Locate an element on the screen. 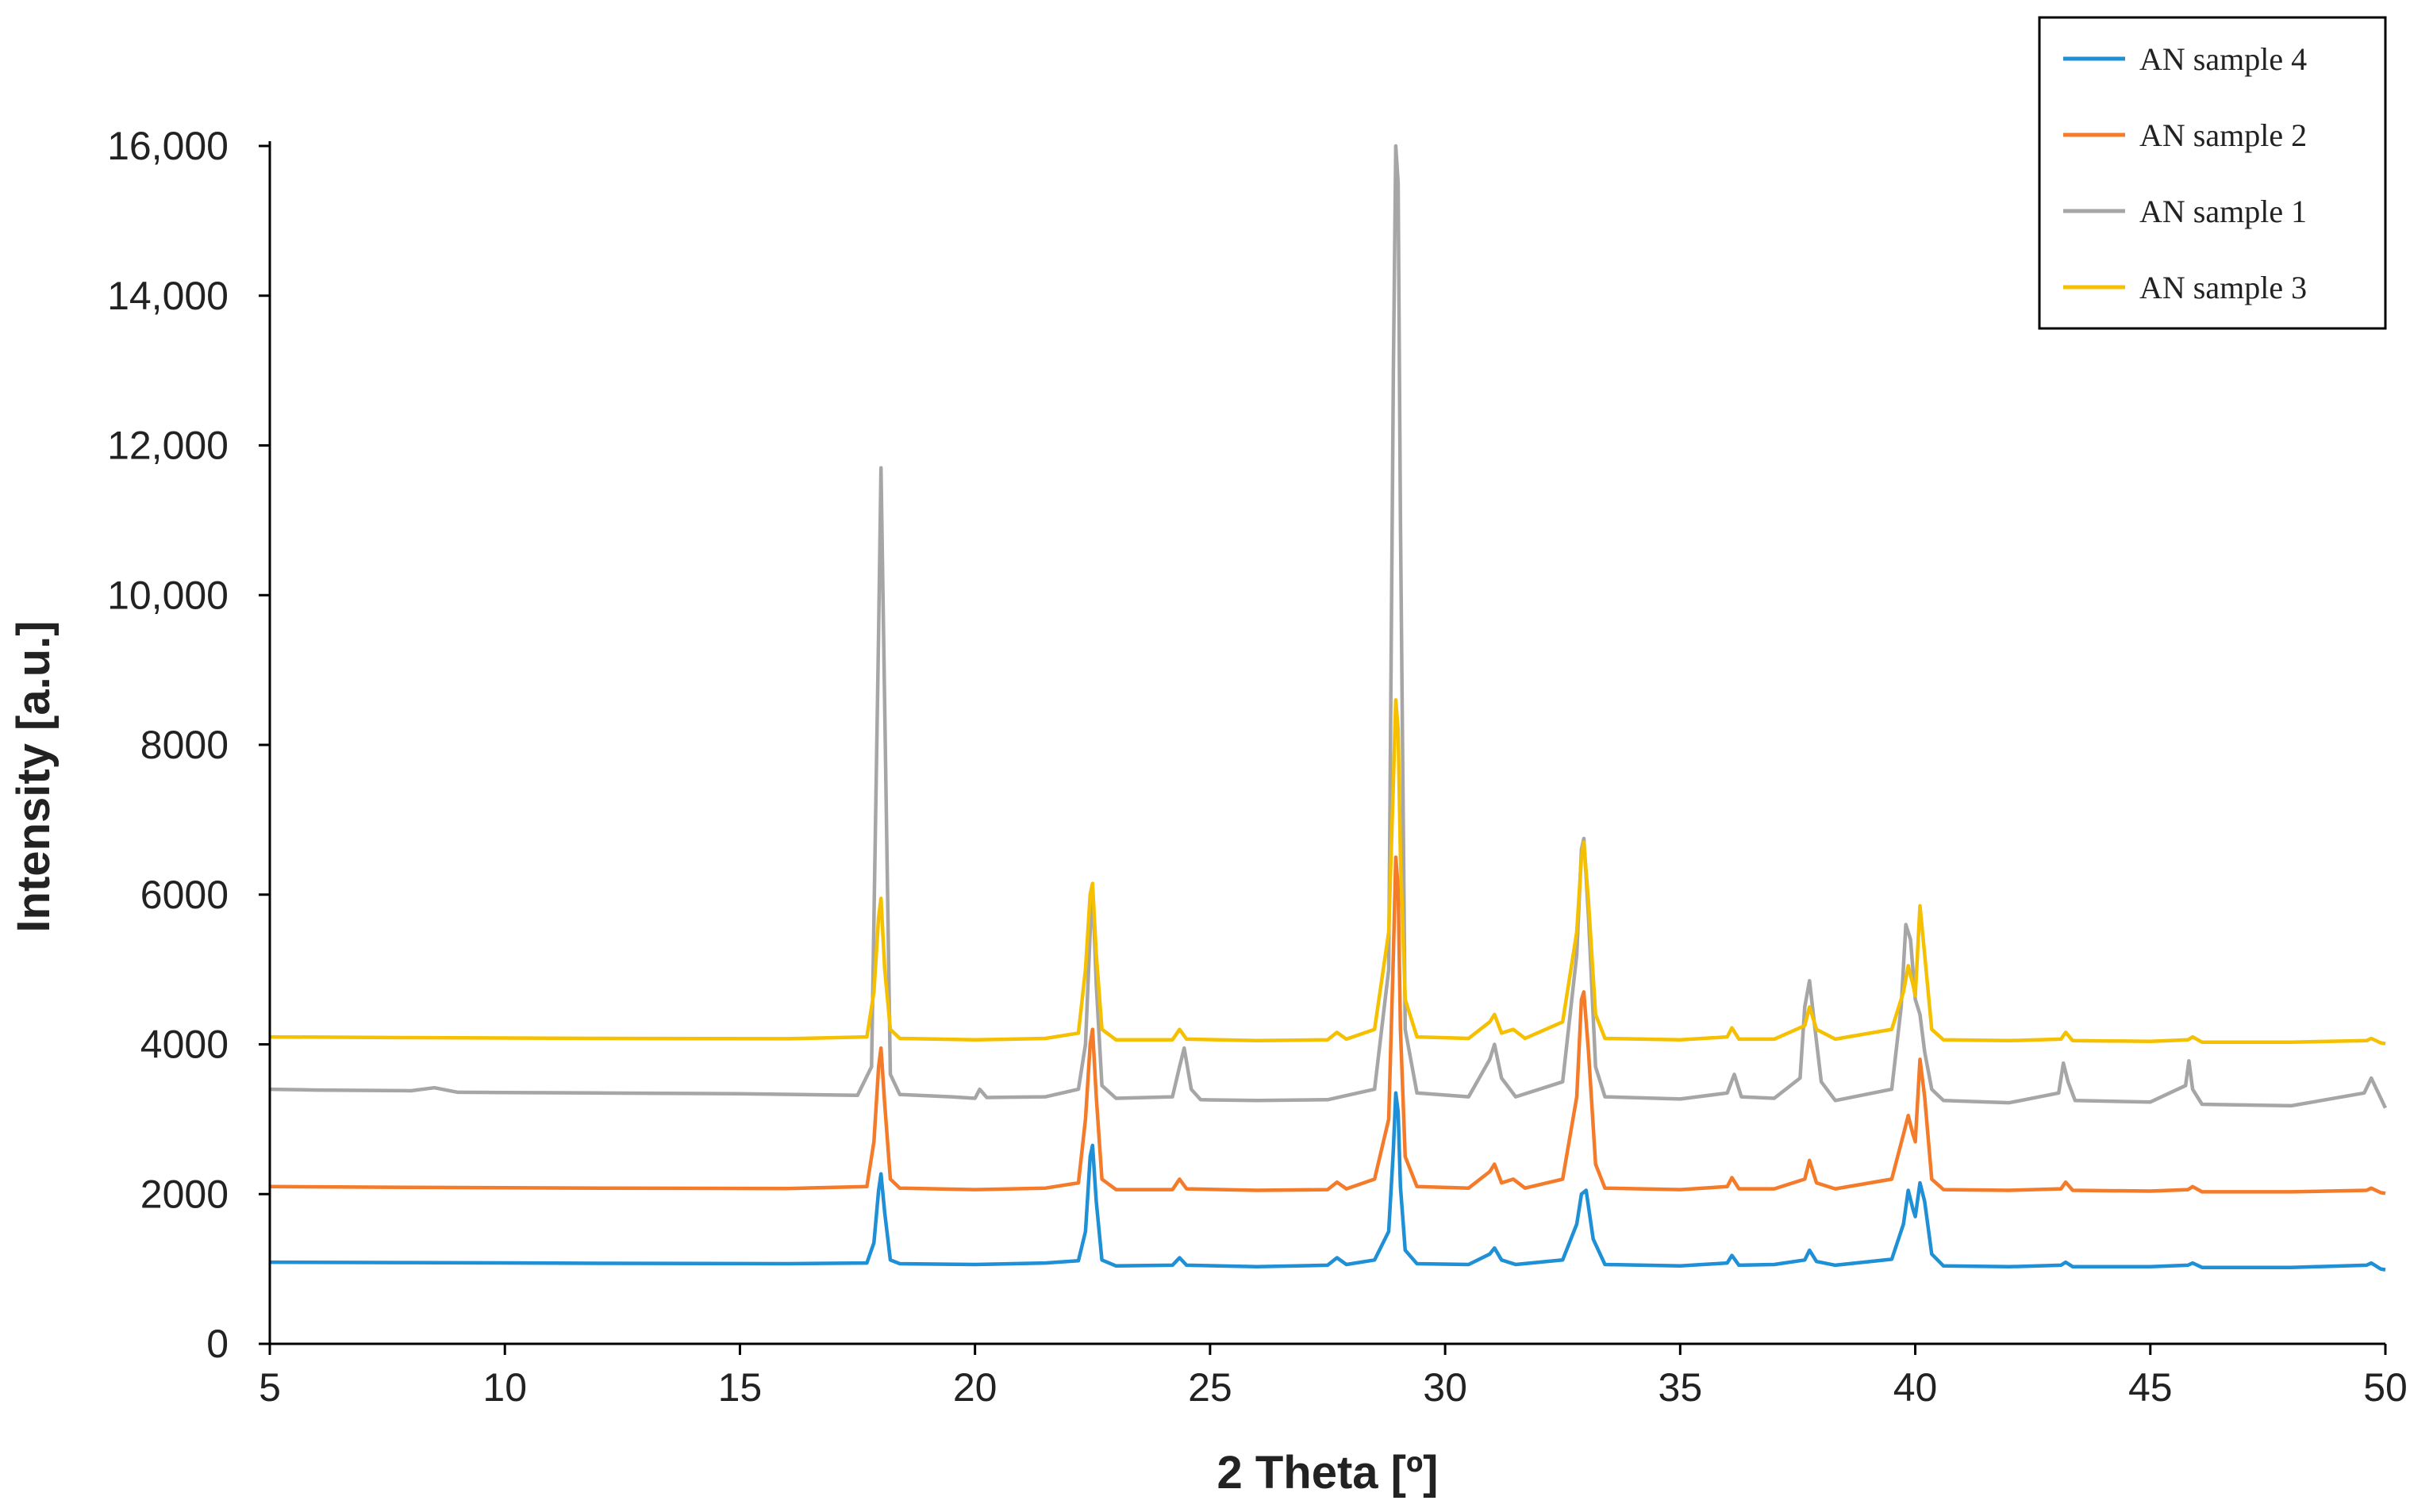  y-tick-label: 12,000 is located at coordinates (168, 446).